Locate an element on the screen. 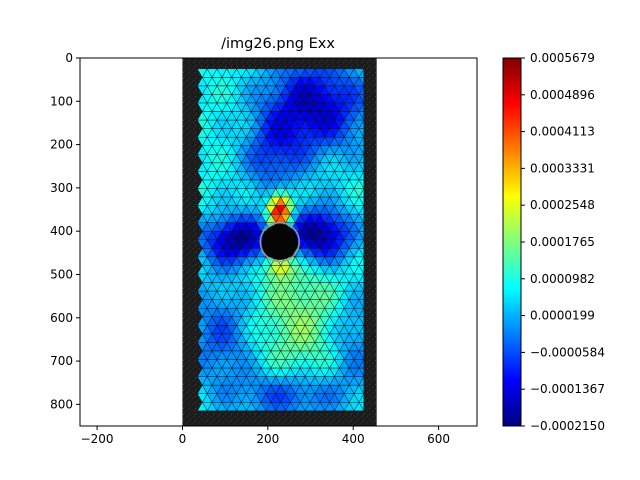  y-tick-label: 700 is located at coordinates (61, 361).